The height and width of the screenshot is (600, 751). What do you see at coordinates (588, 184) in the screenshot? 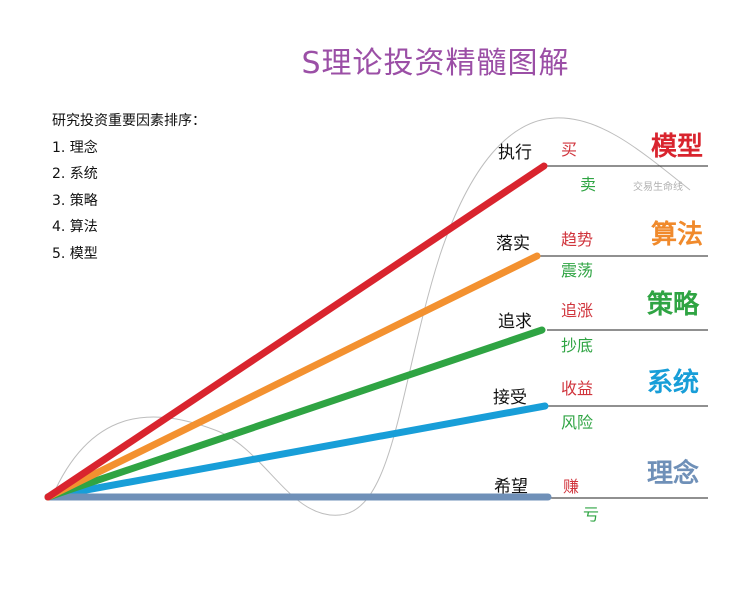
I see `down-label-row-1: 卖` at bounding box center [588, 184].